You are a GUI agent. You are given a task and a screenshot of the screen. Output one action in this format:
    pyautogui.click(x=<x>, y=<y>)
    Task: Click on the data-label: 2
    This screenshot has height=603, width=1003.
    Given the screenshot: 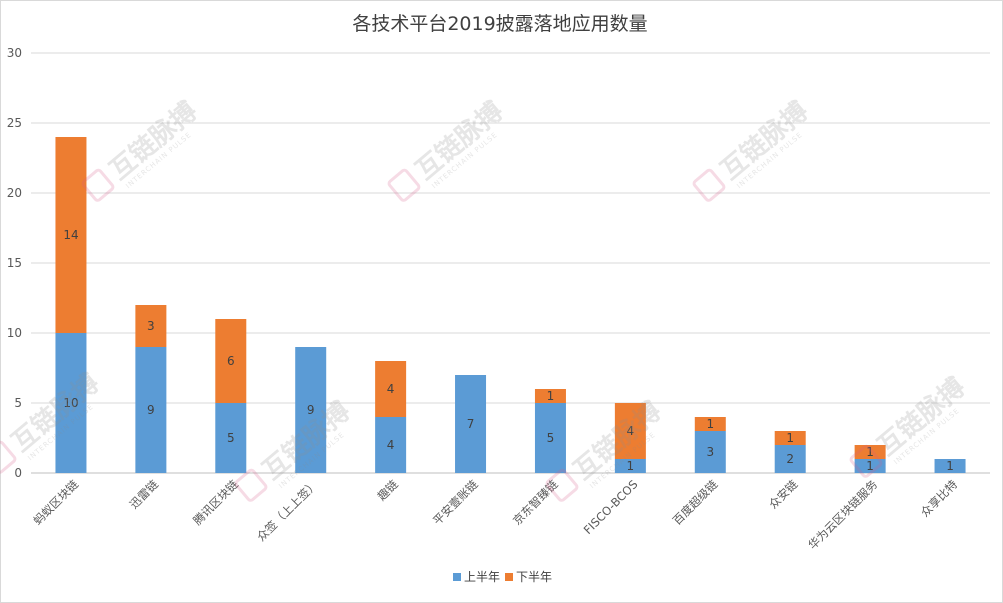 What is the action you would take?
    pyautogui.click(x=790, y=459)
    